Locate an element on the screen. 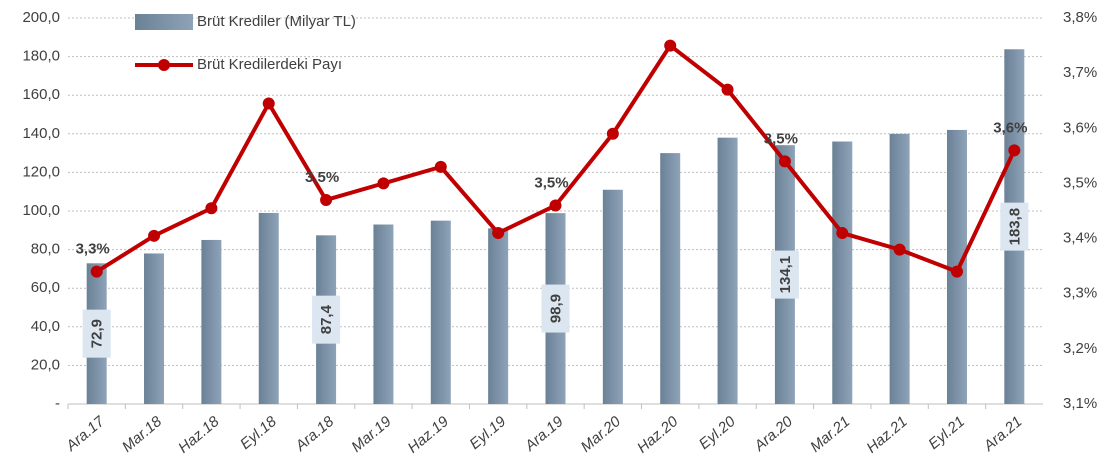 The height and width of the screenshot is (472, 1114). x-tick-label: Ara.17 is located at coordinates (85, 434).